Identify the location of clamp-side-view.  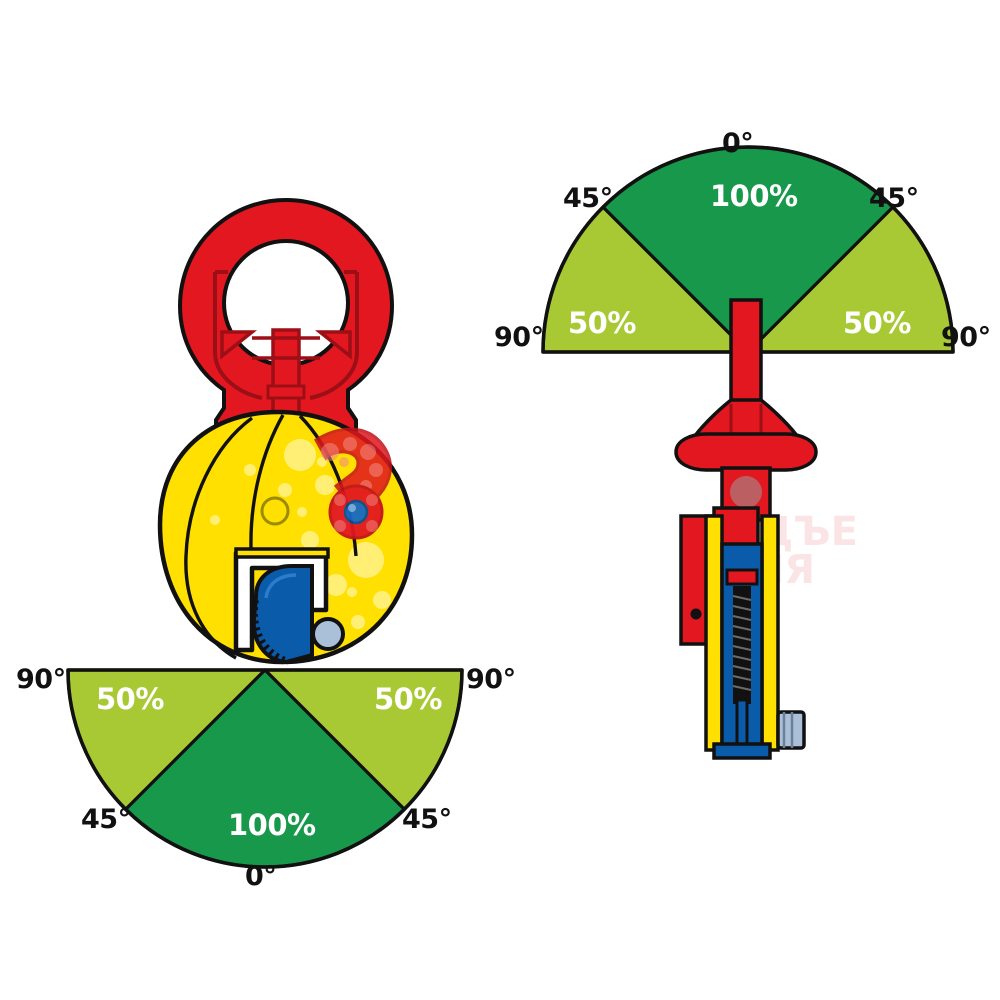
(746, 529).